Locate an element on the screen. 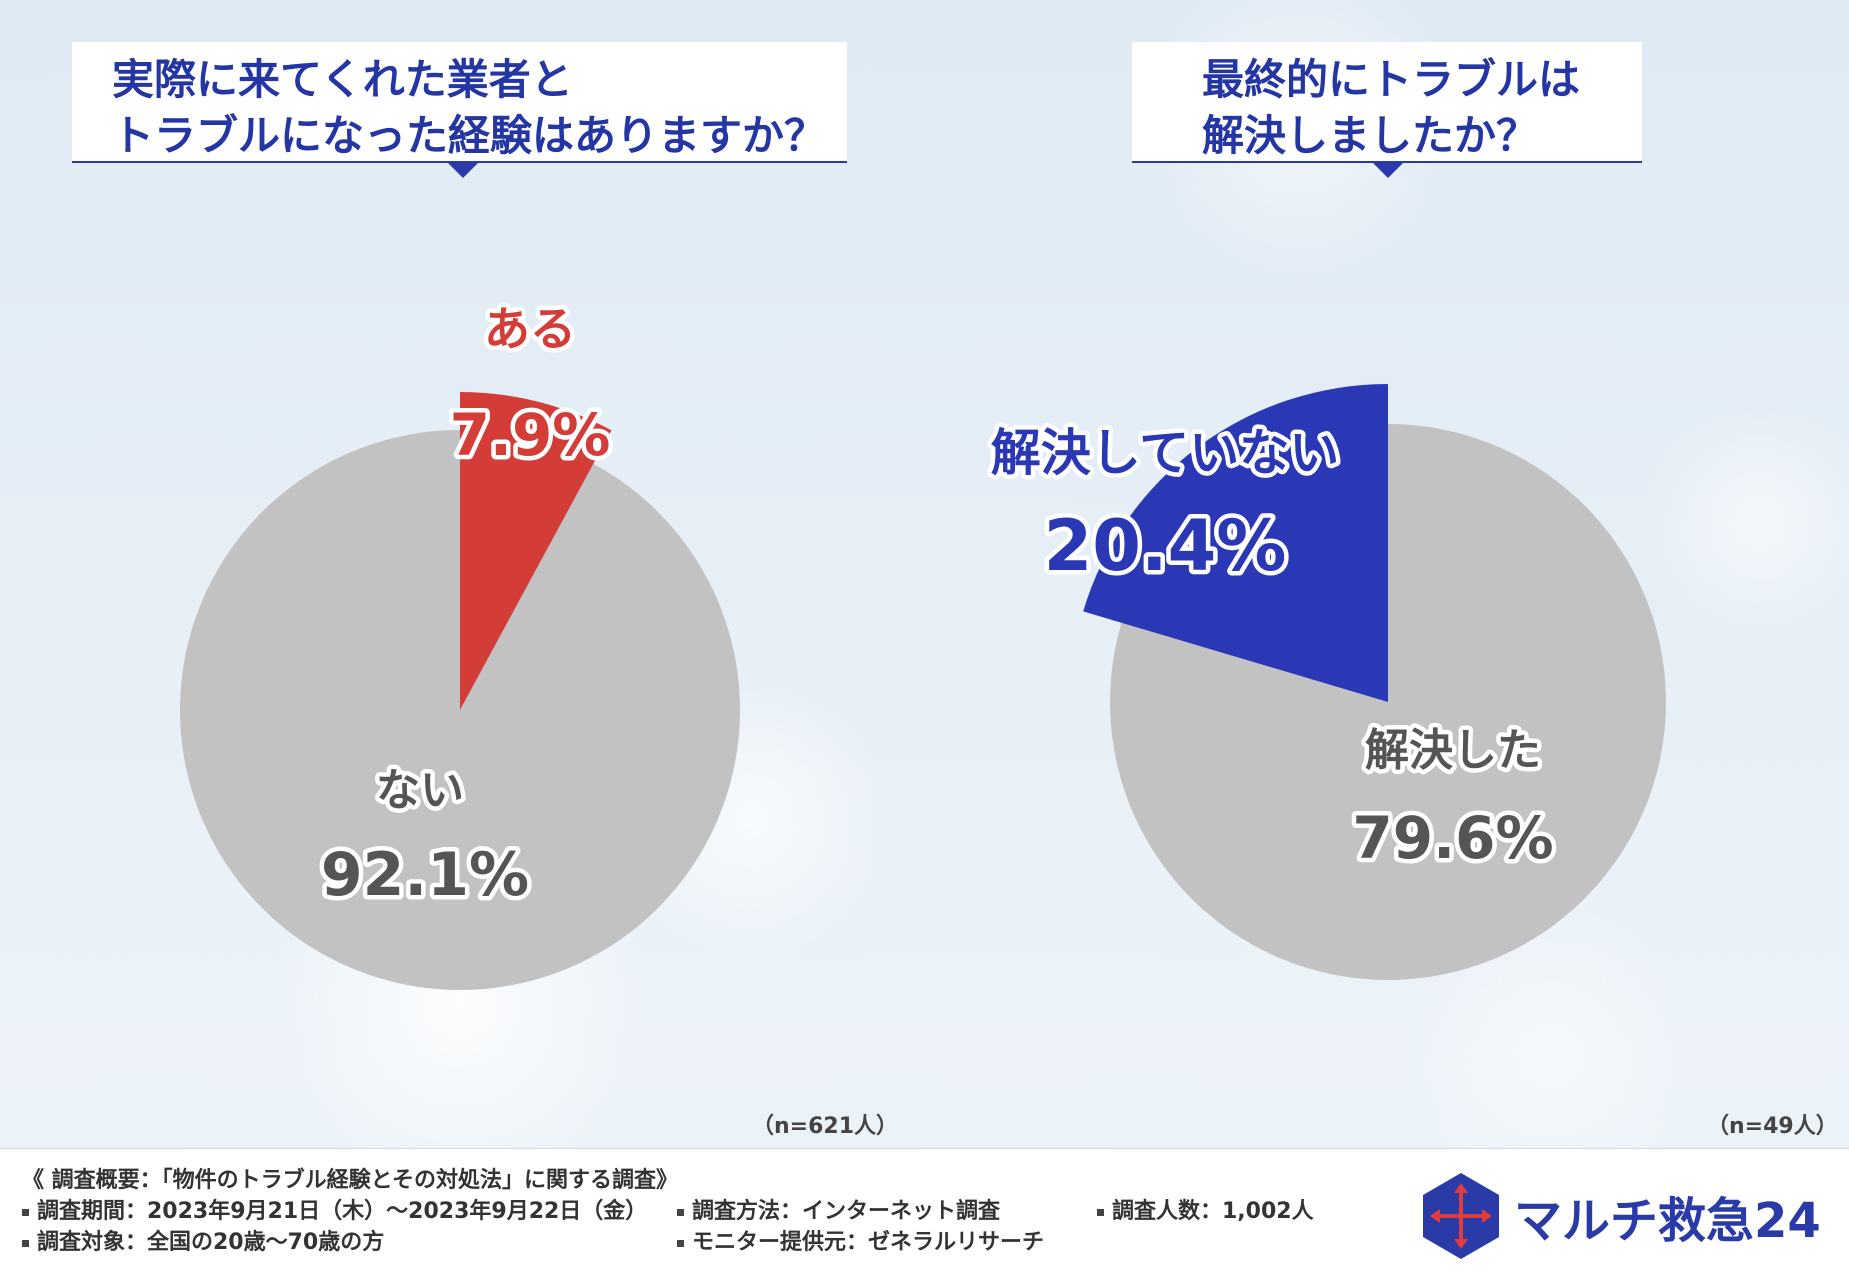  pie-slice-nai is located at coordinates (459, 710).